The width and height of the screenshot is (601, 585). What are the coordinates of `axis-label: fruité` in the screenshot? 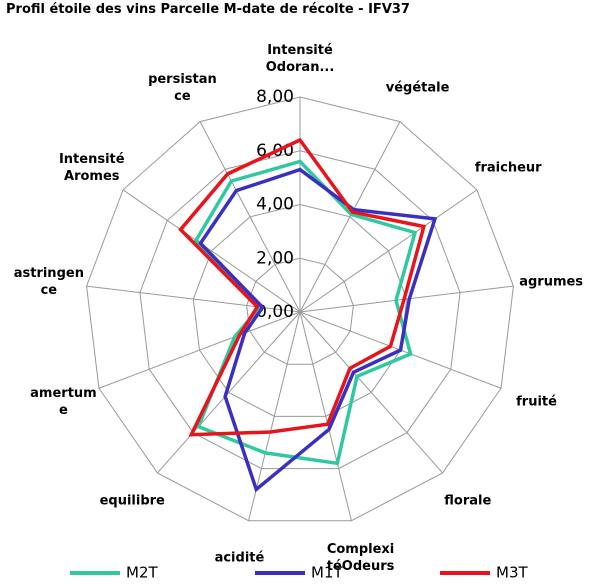 It's located at (536, 402).